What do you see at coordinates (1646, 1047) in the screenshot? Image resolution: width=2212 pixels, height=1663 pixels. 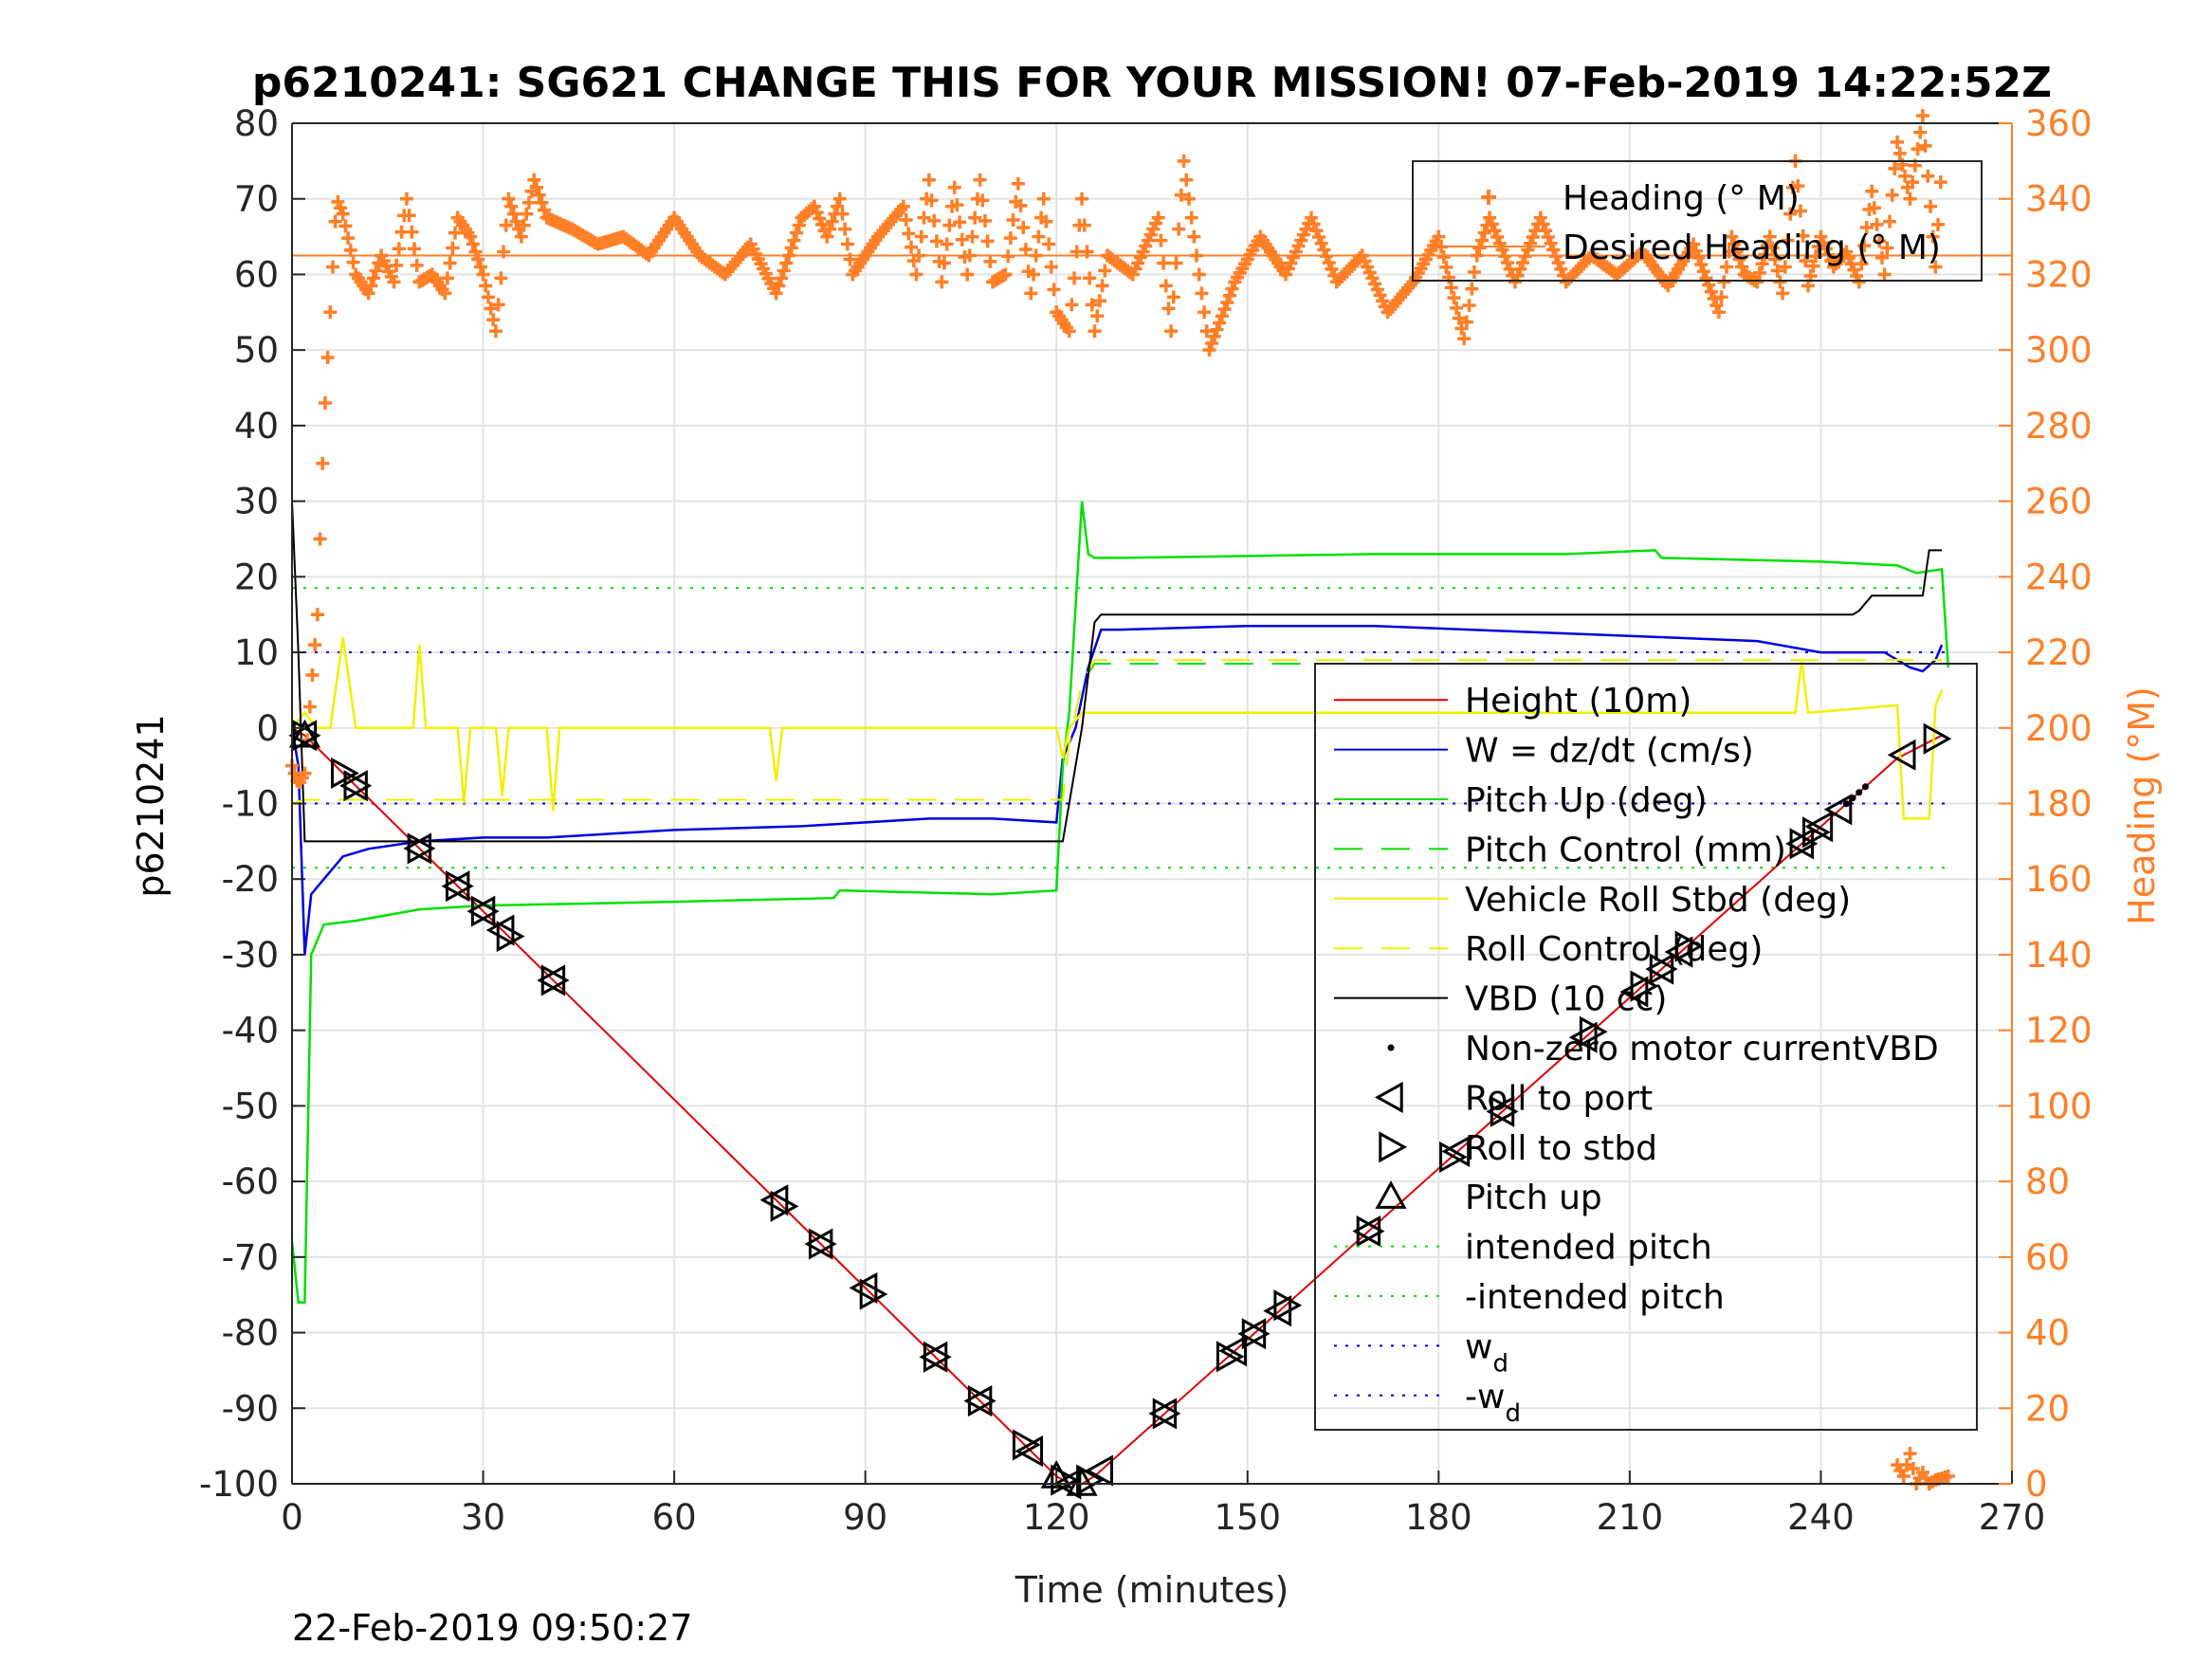 I see `legend-box` at bounding box center [1646, 1047].